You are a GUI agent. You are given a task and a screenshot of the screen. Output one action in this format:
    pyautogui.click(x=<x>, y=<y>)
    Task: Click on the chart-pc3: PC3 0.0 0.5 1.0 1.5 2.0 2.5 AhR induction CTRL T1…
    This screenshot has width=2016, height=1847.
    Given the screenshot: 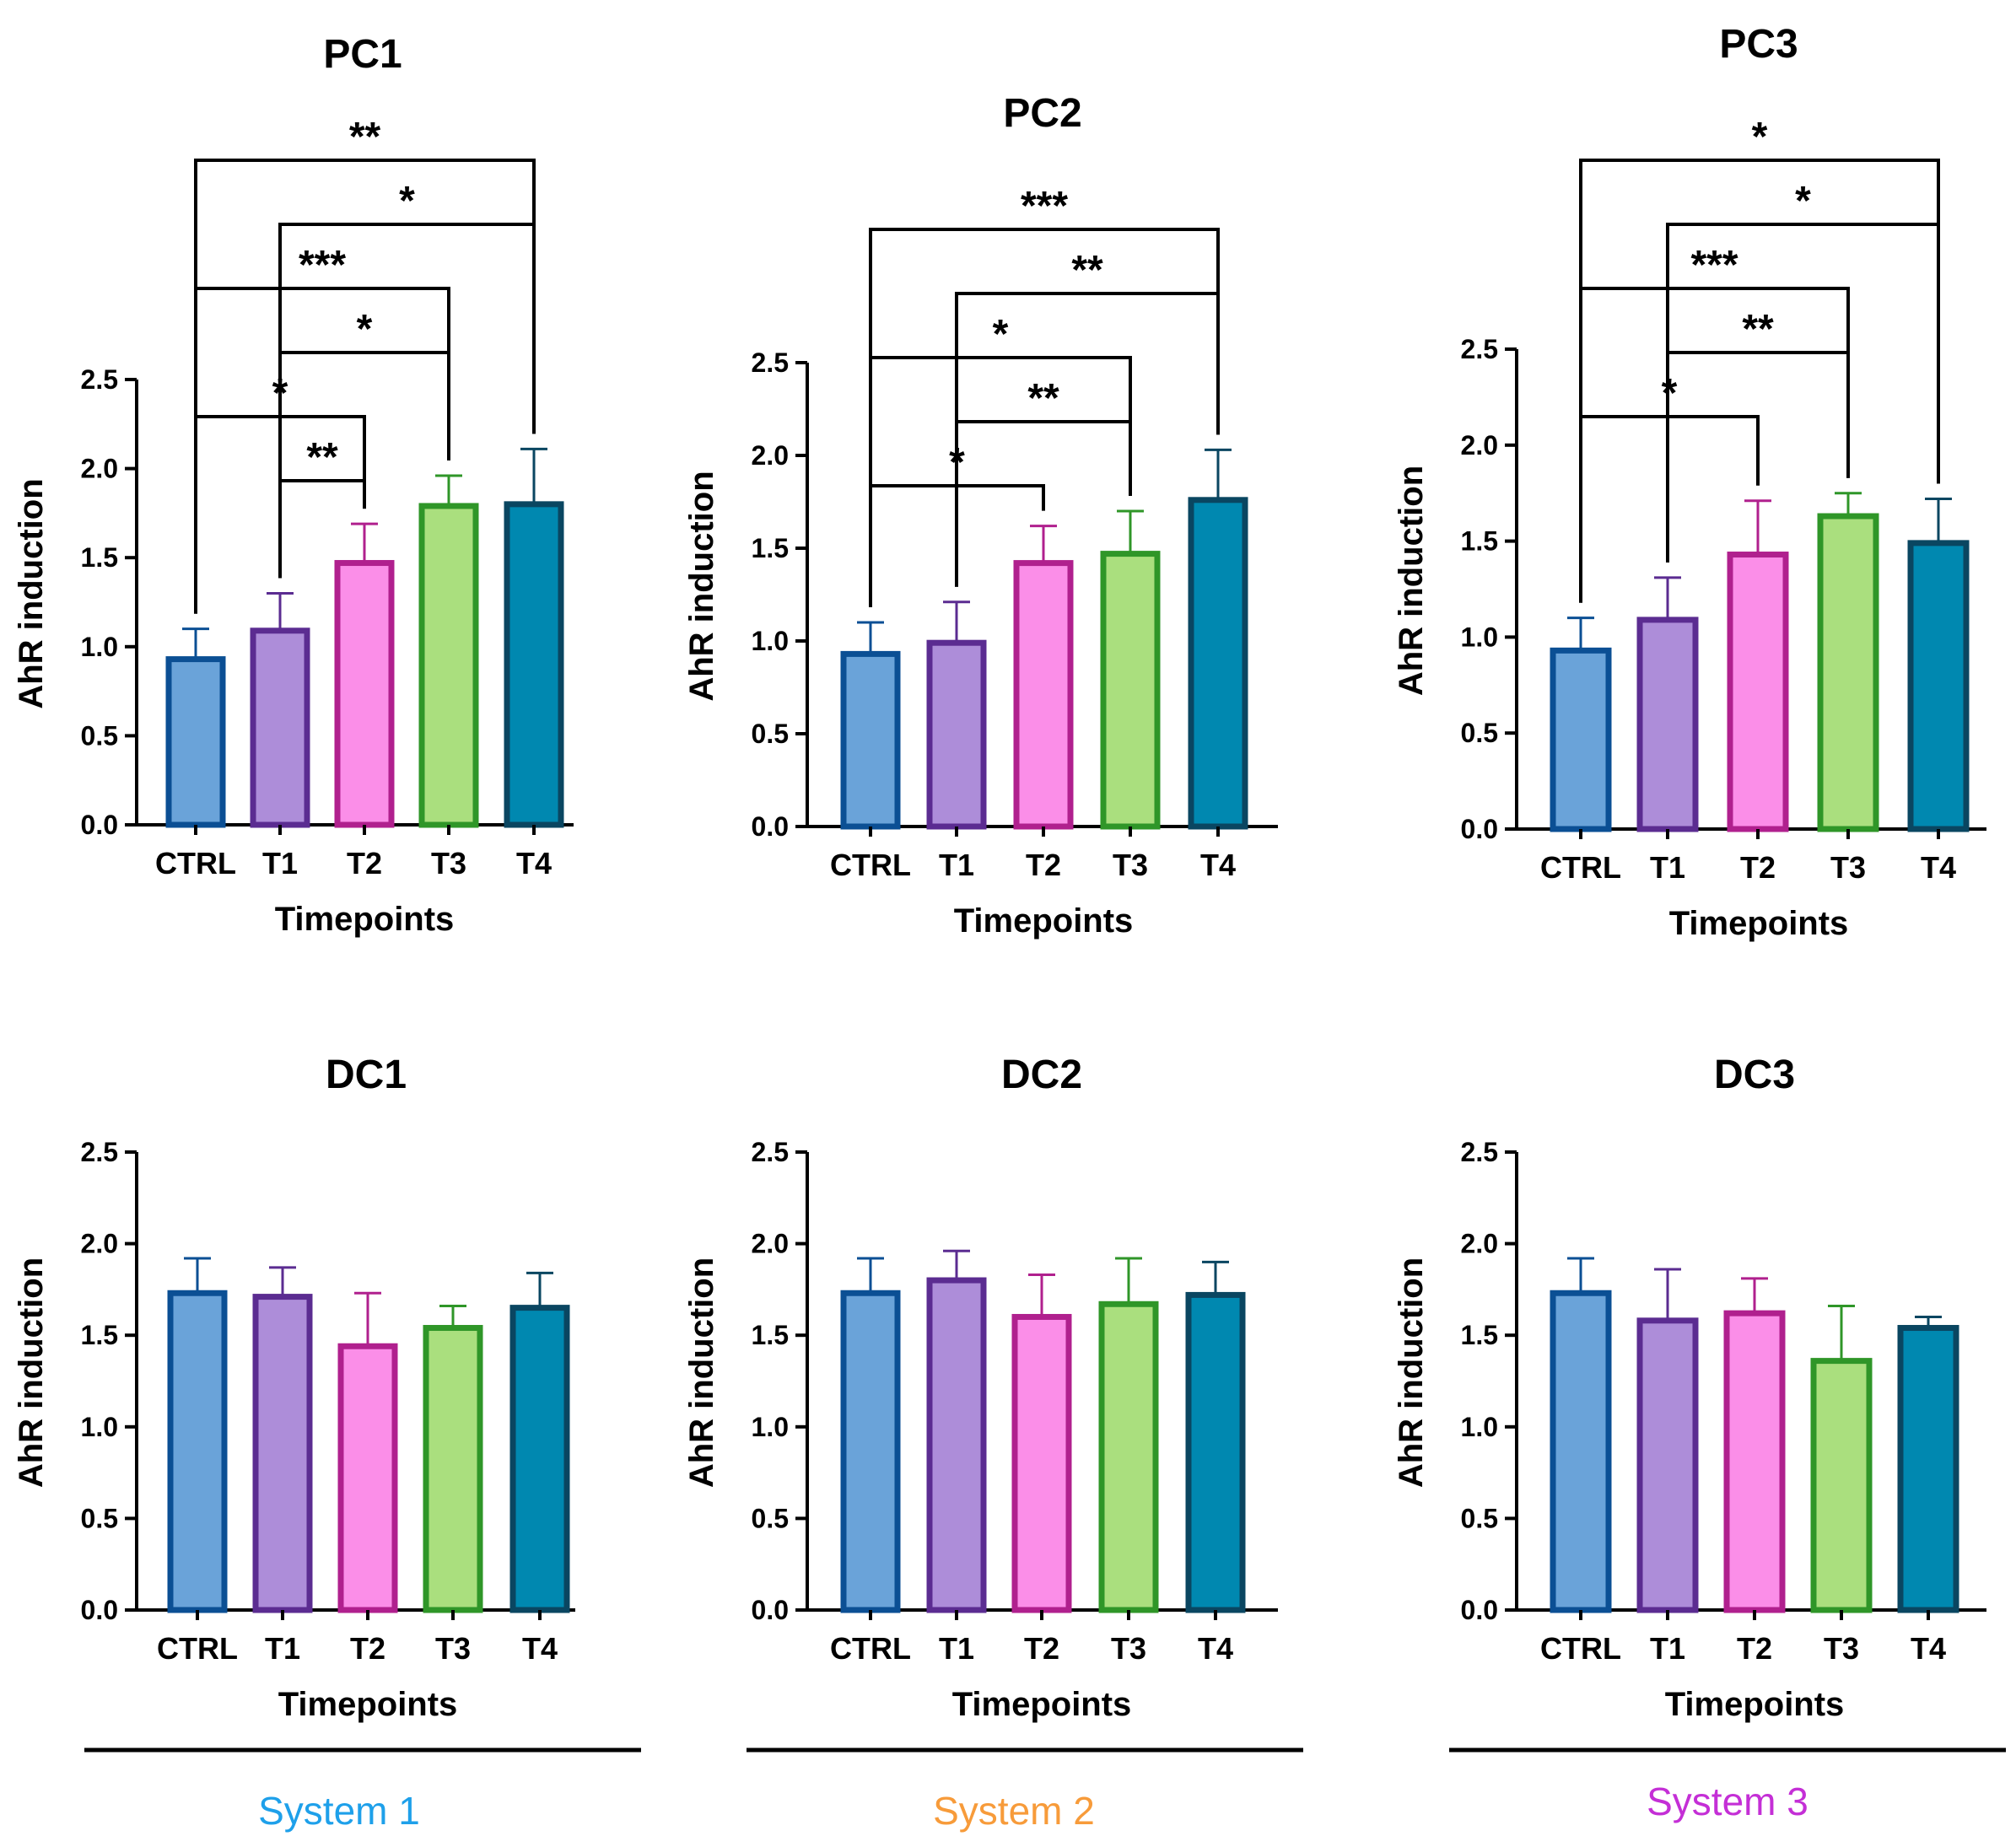 What is the action you would take?
    pyautogui.click(x=1689, y=482)
    